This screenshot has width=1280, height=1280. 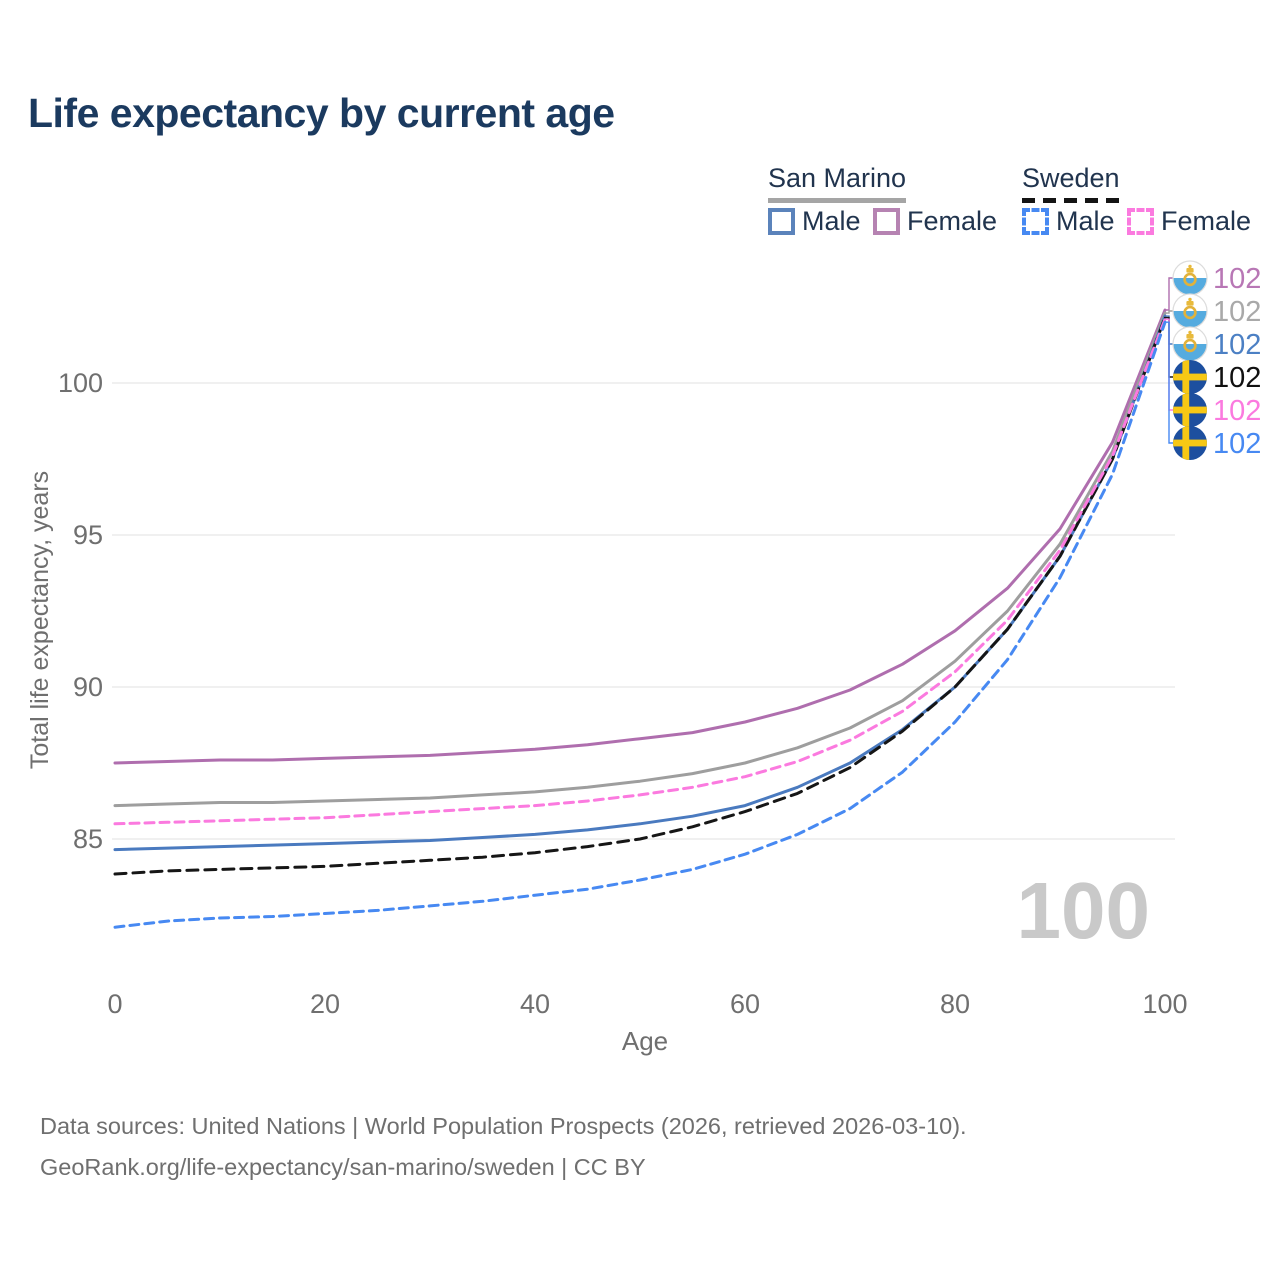 I want to click on legend-group-san-marino: San Marino, so click(x=837, y=183).